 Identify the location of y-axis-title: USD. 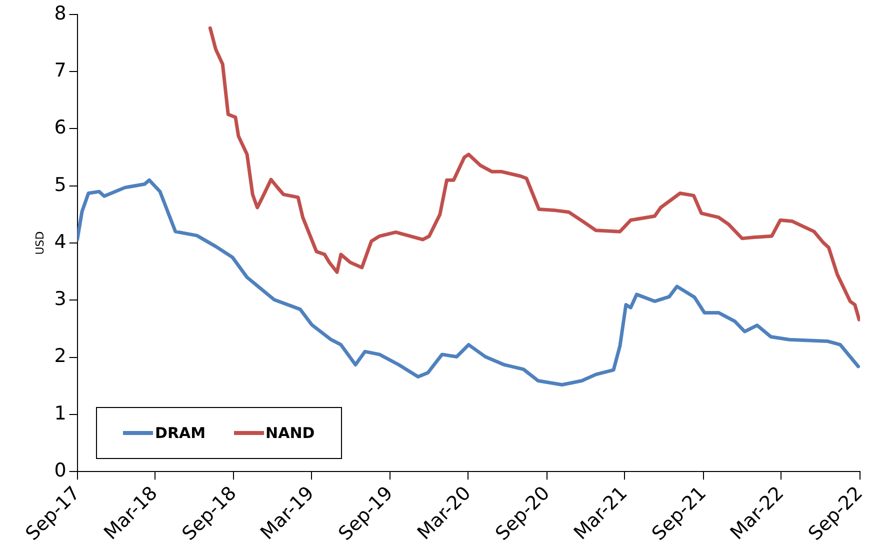
(39, 243).